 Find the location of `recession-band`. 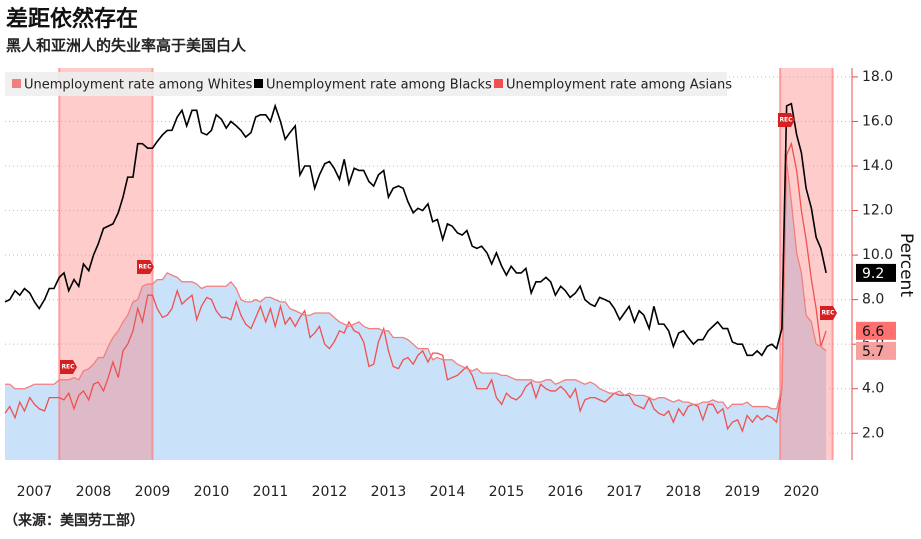

recession-band is located at coordinates (106, 264).